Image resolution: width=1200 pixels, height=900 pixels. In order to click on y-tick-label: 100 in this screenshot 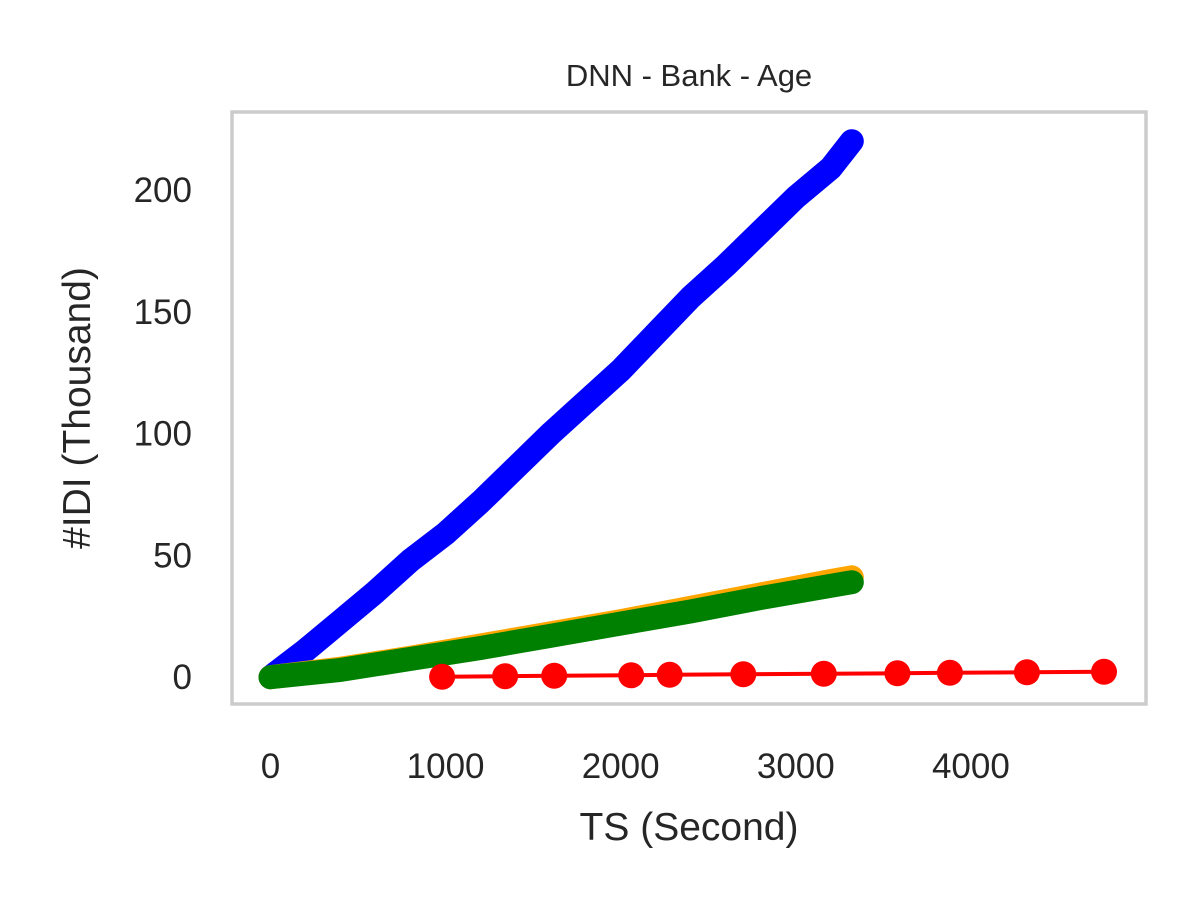, I will do `click(163, 434)`.